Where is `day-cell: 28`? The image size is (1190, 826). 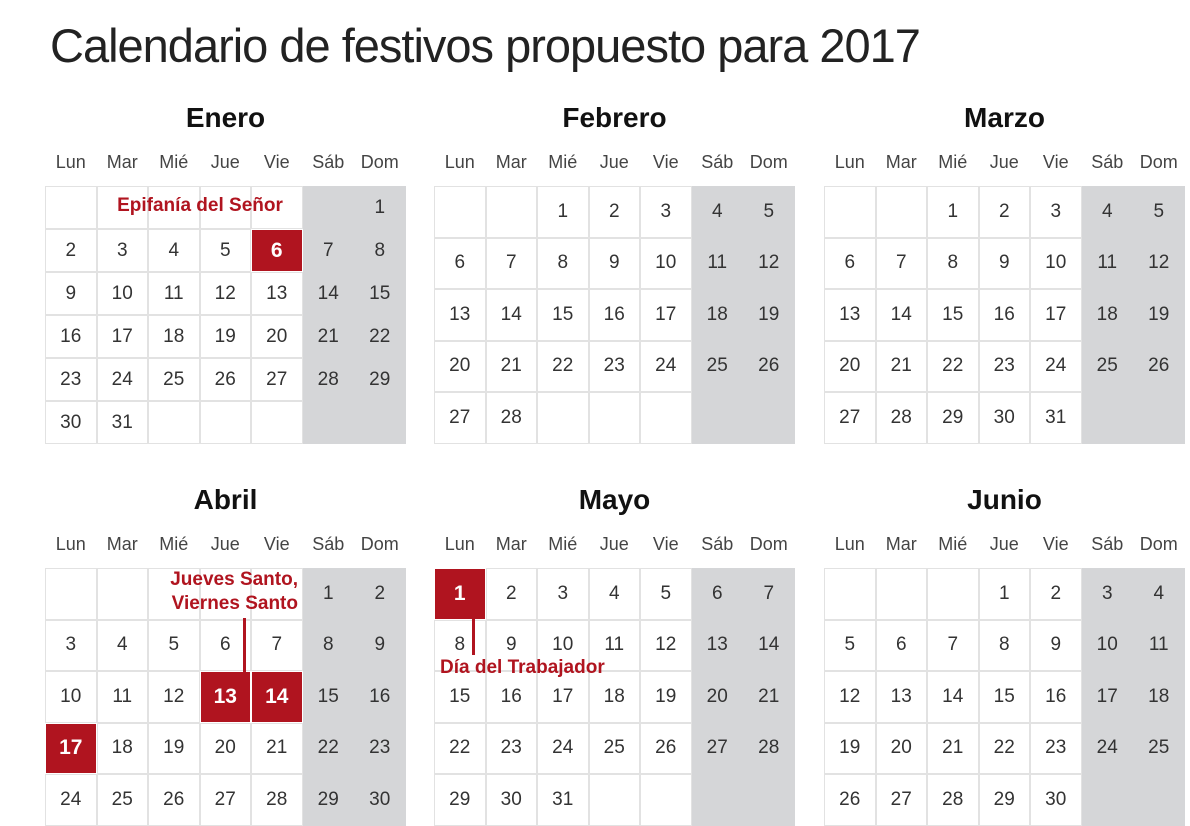
day-cell: 28 is located at coordinates (328, 379).